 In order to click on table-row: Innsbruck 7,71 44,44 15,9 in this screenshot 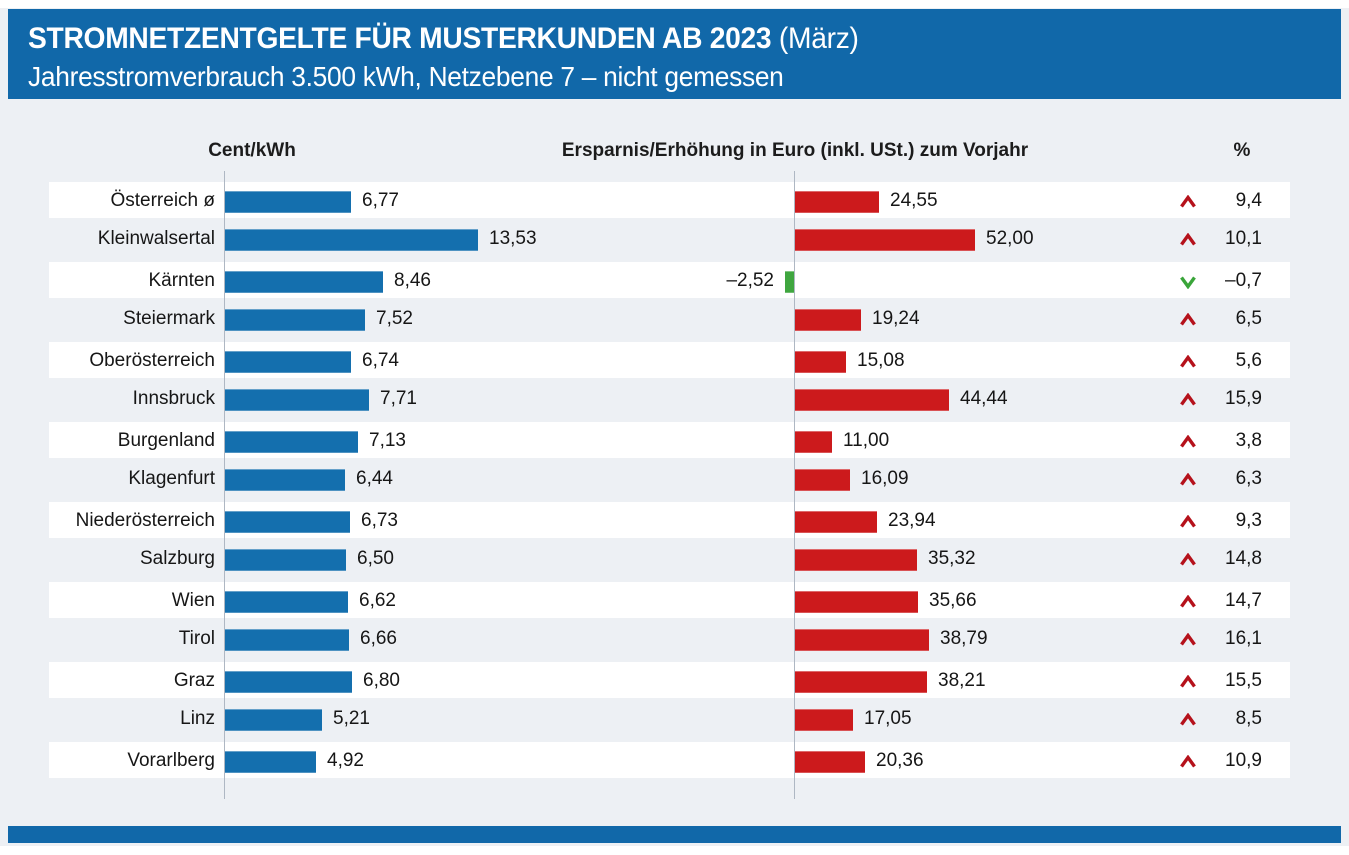, I will do `click(669, 400)`.